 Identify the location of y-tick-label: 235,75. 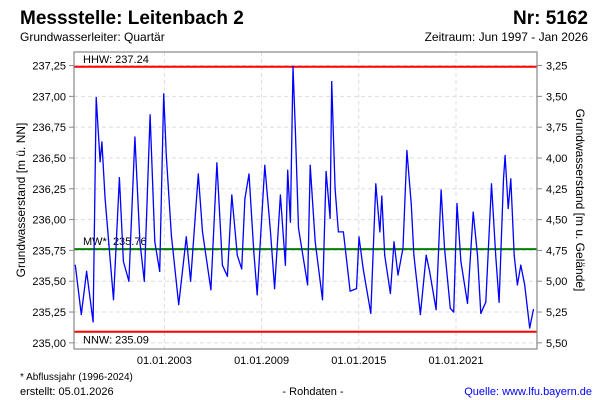
(49, 251).